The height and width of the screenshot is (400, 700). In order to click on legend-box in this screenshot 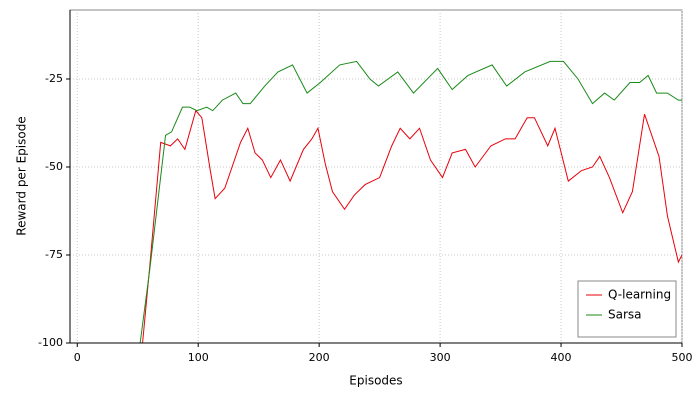, I will do `click(627, 309)`.